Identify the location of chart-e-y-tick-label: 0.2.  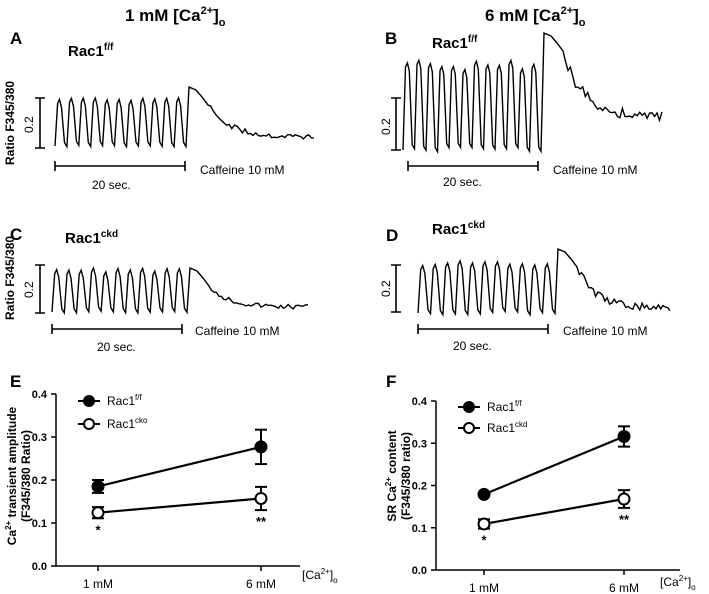
(39, 481).